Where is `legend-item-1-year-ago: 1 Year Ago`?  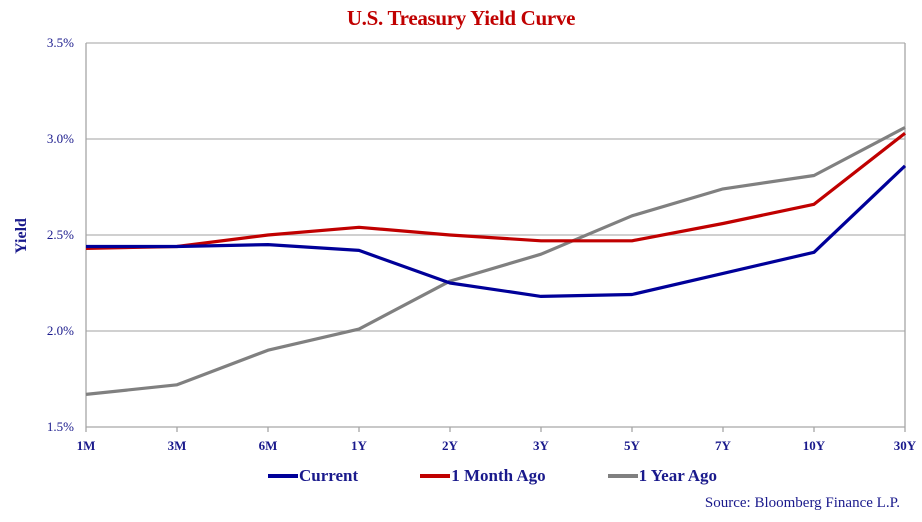
legend-item-1-year-ago: 1 Year Ago is located at coordinates (662, 476).